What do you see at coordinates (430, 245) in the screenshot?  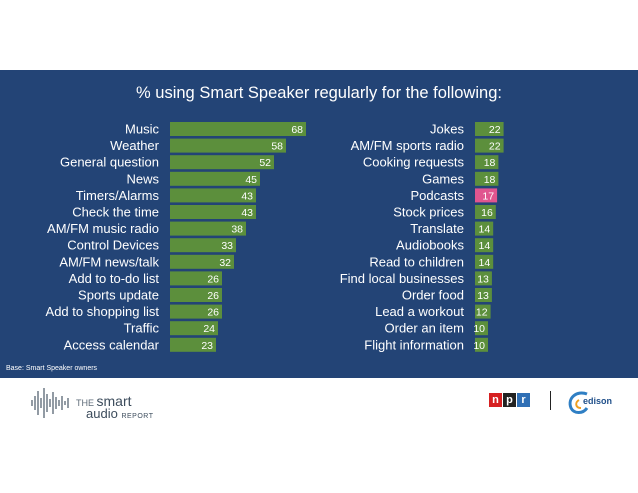 I see `category-label-1-7: Audiobooks` at bounding box center [430, 245].